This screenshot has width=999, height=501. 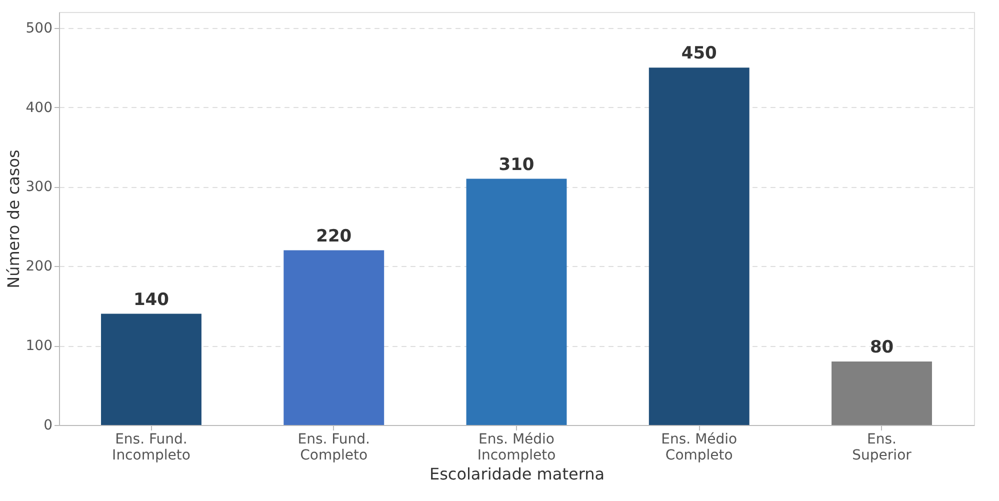 I want to click on y-tick-label: 300, so click(x=39, y=187).